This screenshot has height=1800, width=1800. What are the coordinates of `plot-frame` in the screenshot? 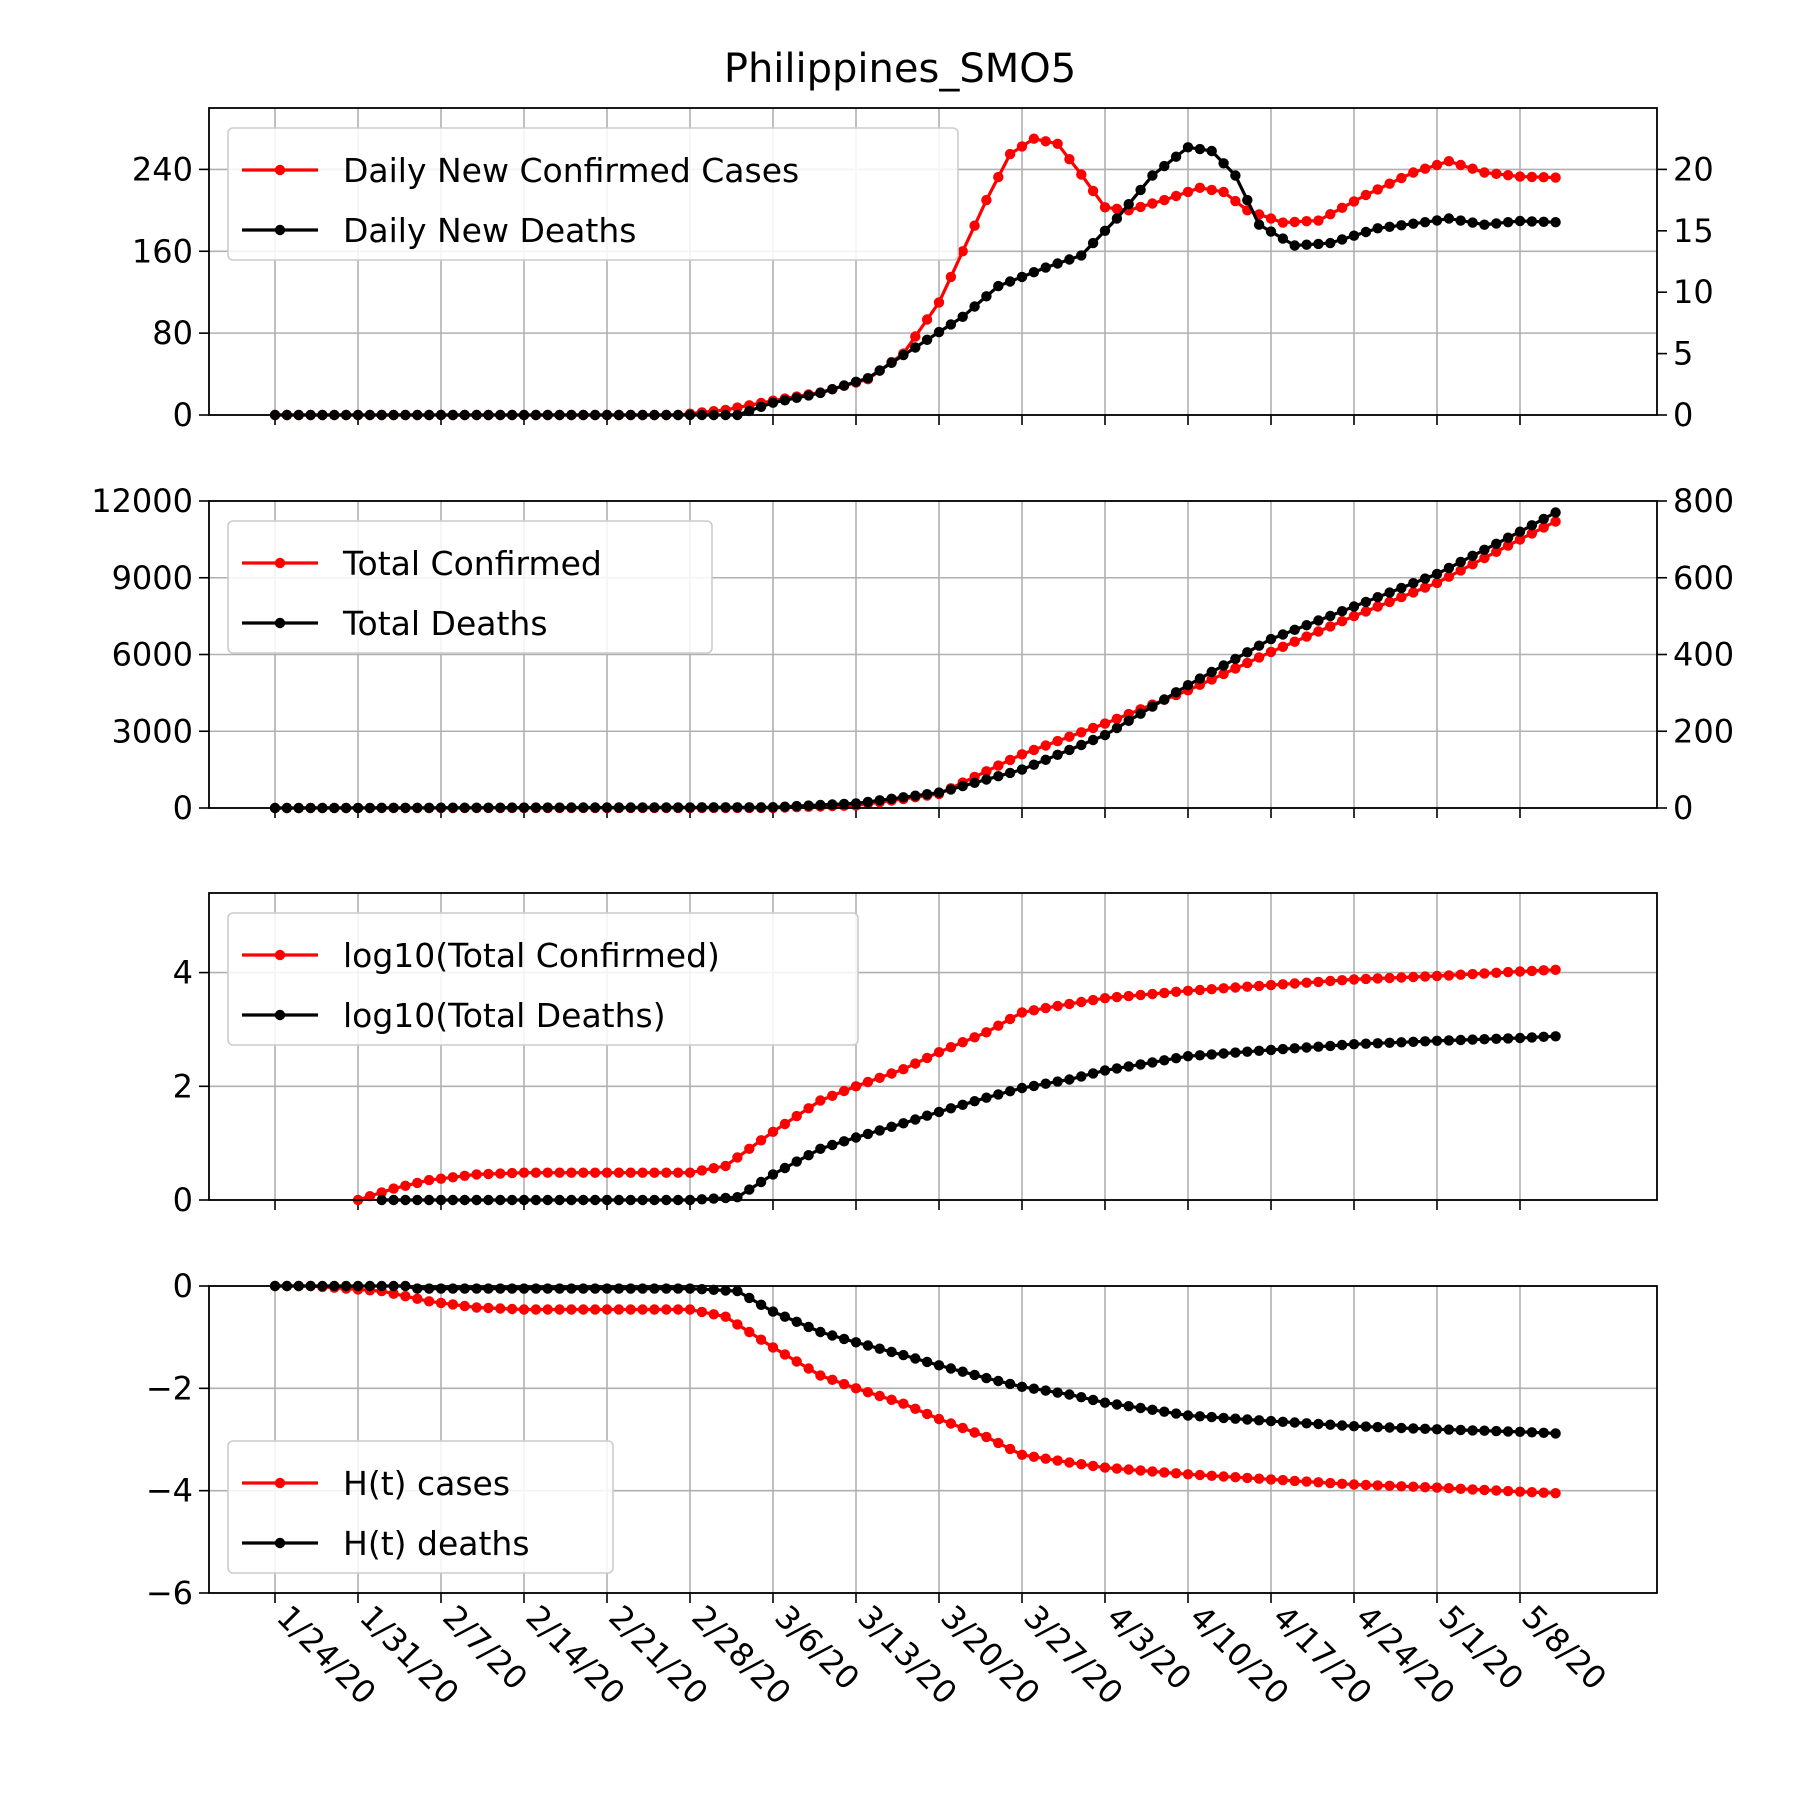 It's located at (933, 1439).